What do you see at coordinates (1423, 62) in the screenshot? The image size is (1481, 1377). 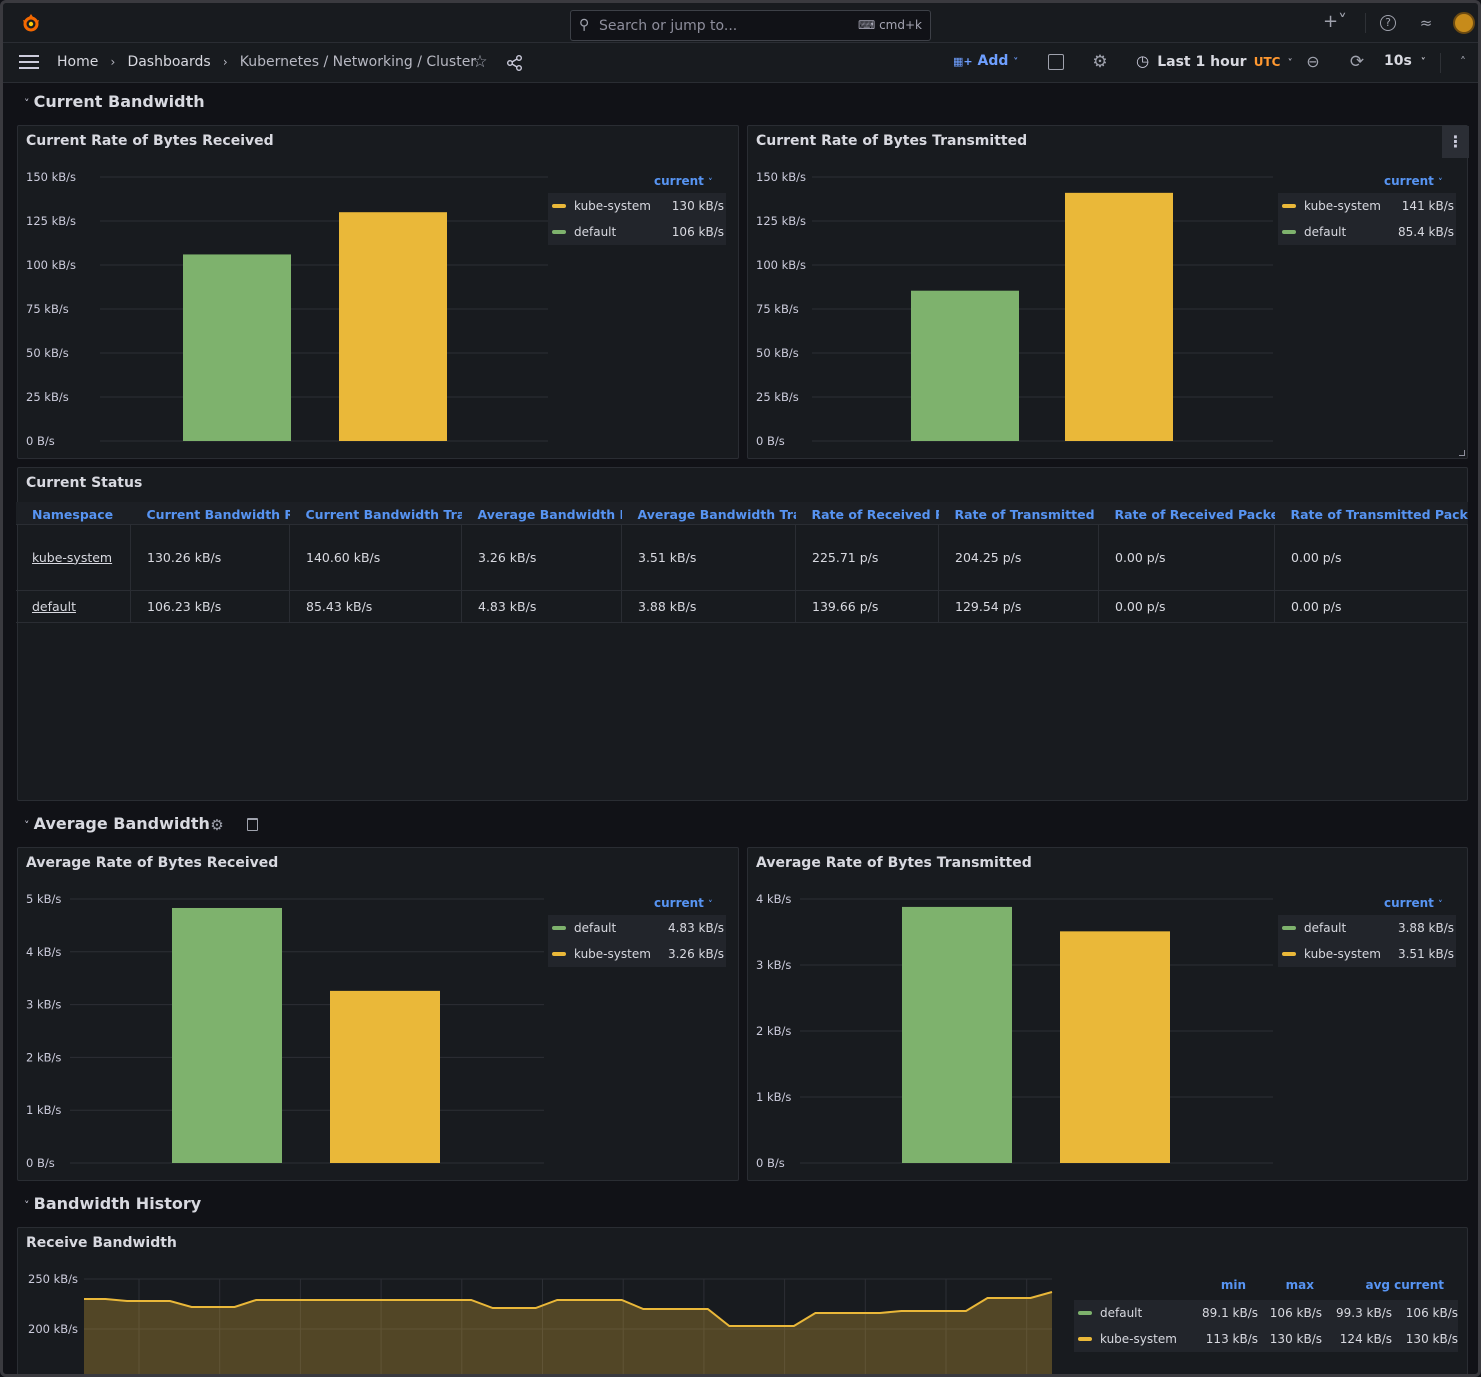 I see `chevron-down-icon: ˅` at bounding box center [1423, 62].